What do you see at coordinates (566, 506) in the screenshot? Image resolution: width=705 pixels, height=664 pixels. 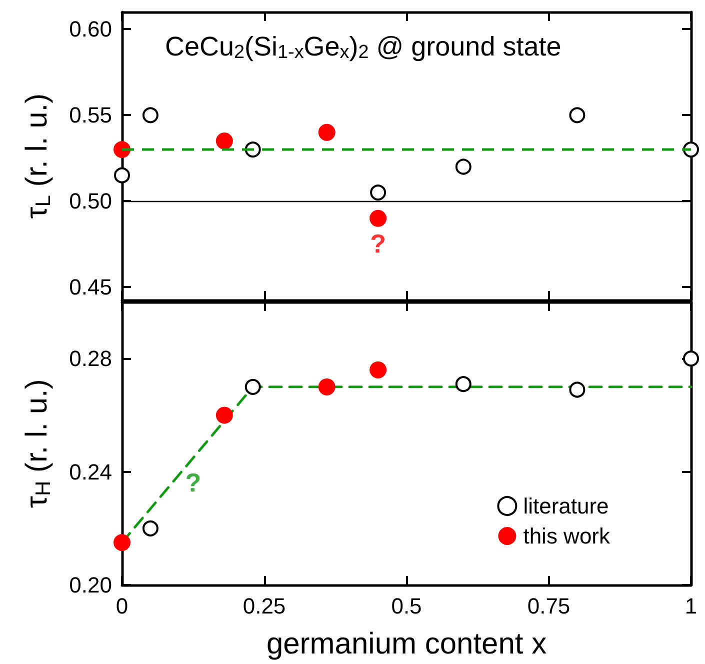 I see `legend-label: literature` at bounding box center [566, 506].